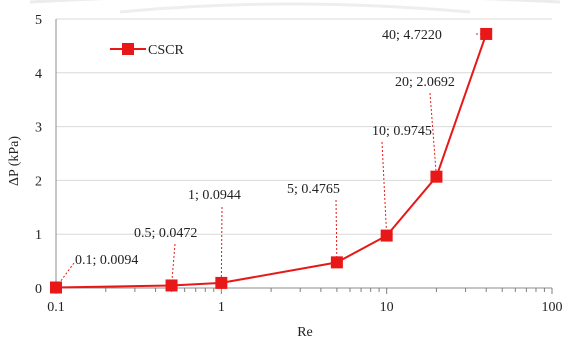  What do you see at coordinates (38, 235) in the screenshot?
I see `y-tick-label: 1` at bounding box center [38, 235].